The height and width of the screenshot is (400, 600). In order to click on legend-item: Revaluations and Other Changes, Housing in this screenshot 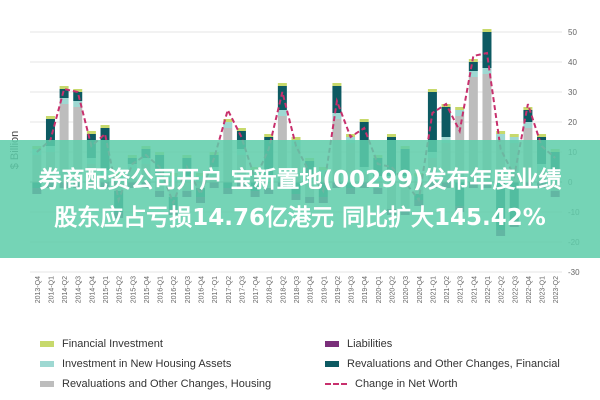, I will do `click(155, 384)`.